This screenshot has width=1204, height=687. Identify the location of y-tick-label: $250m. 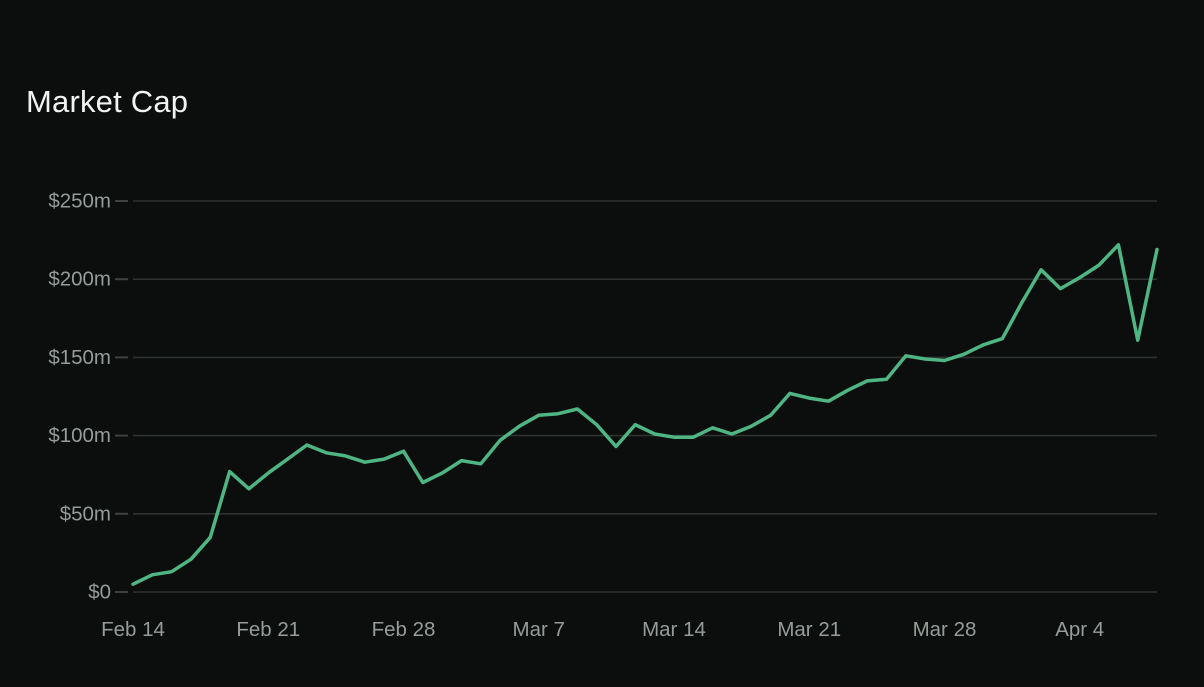
(79, 201).